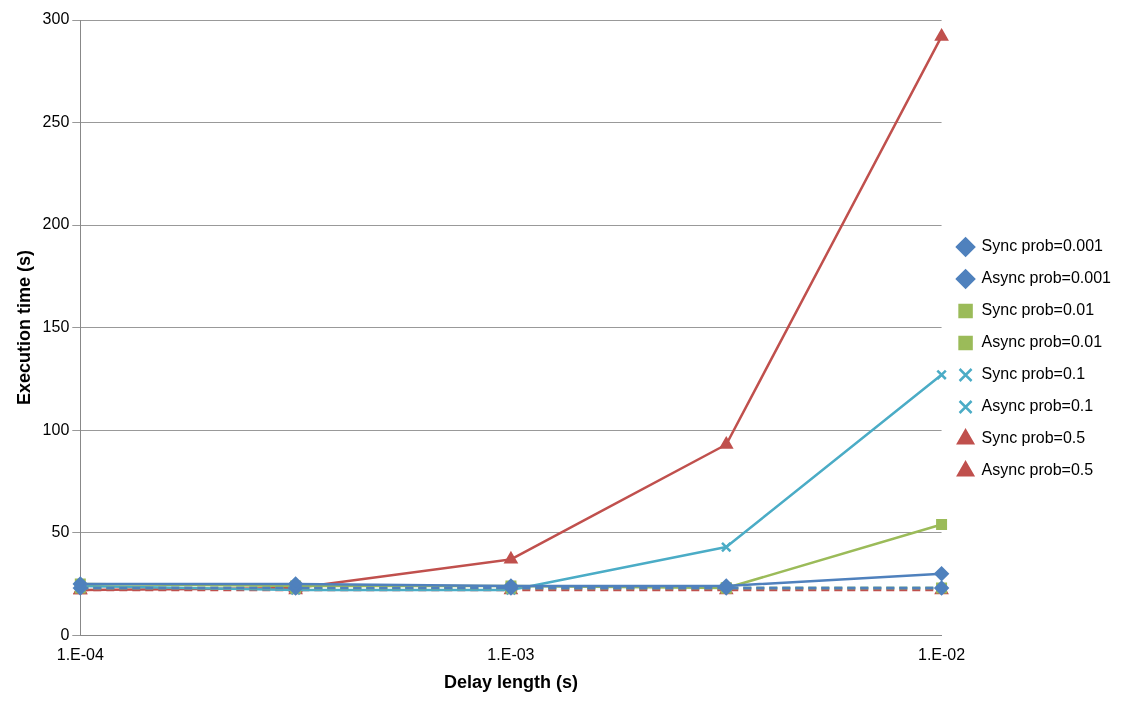  What do you see at coordinates (56, 19) in the screenshot?
I see `y-tick-label: 300` at bounding box center [56, 19].